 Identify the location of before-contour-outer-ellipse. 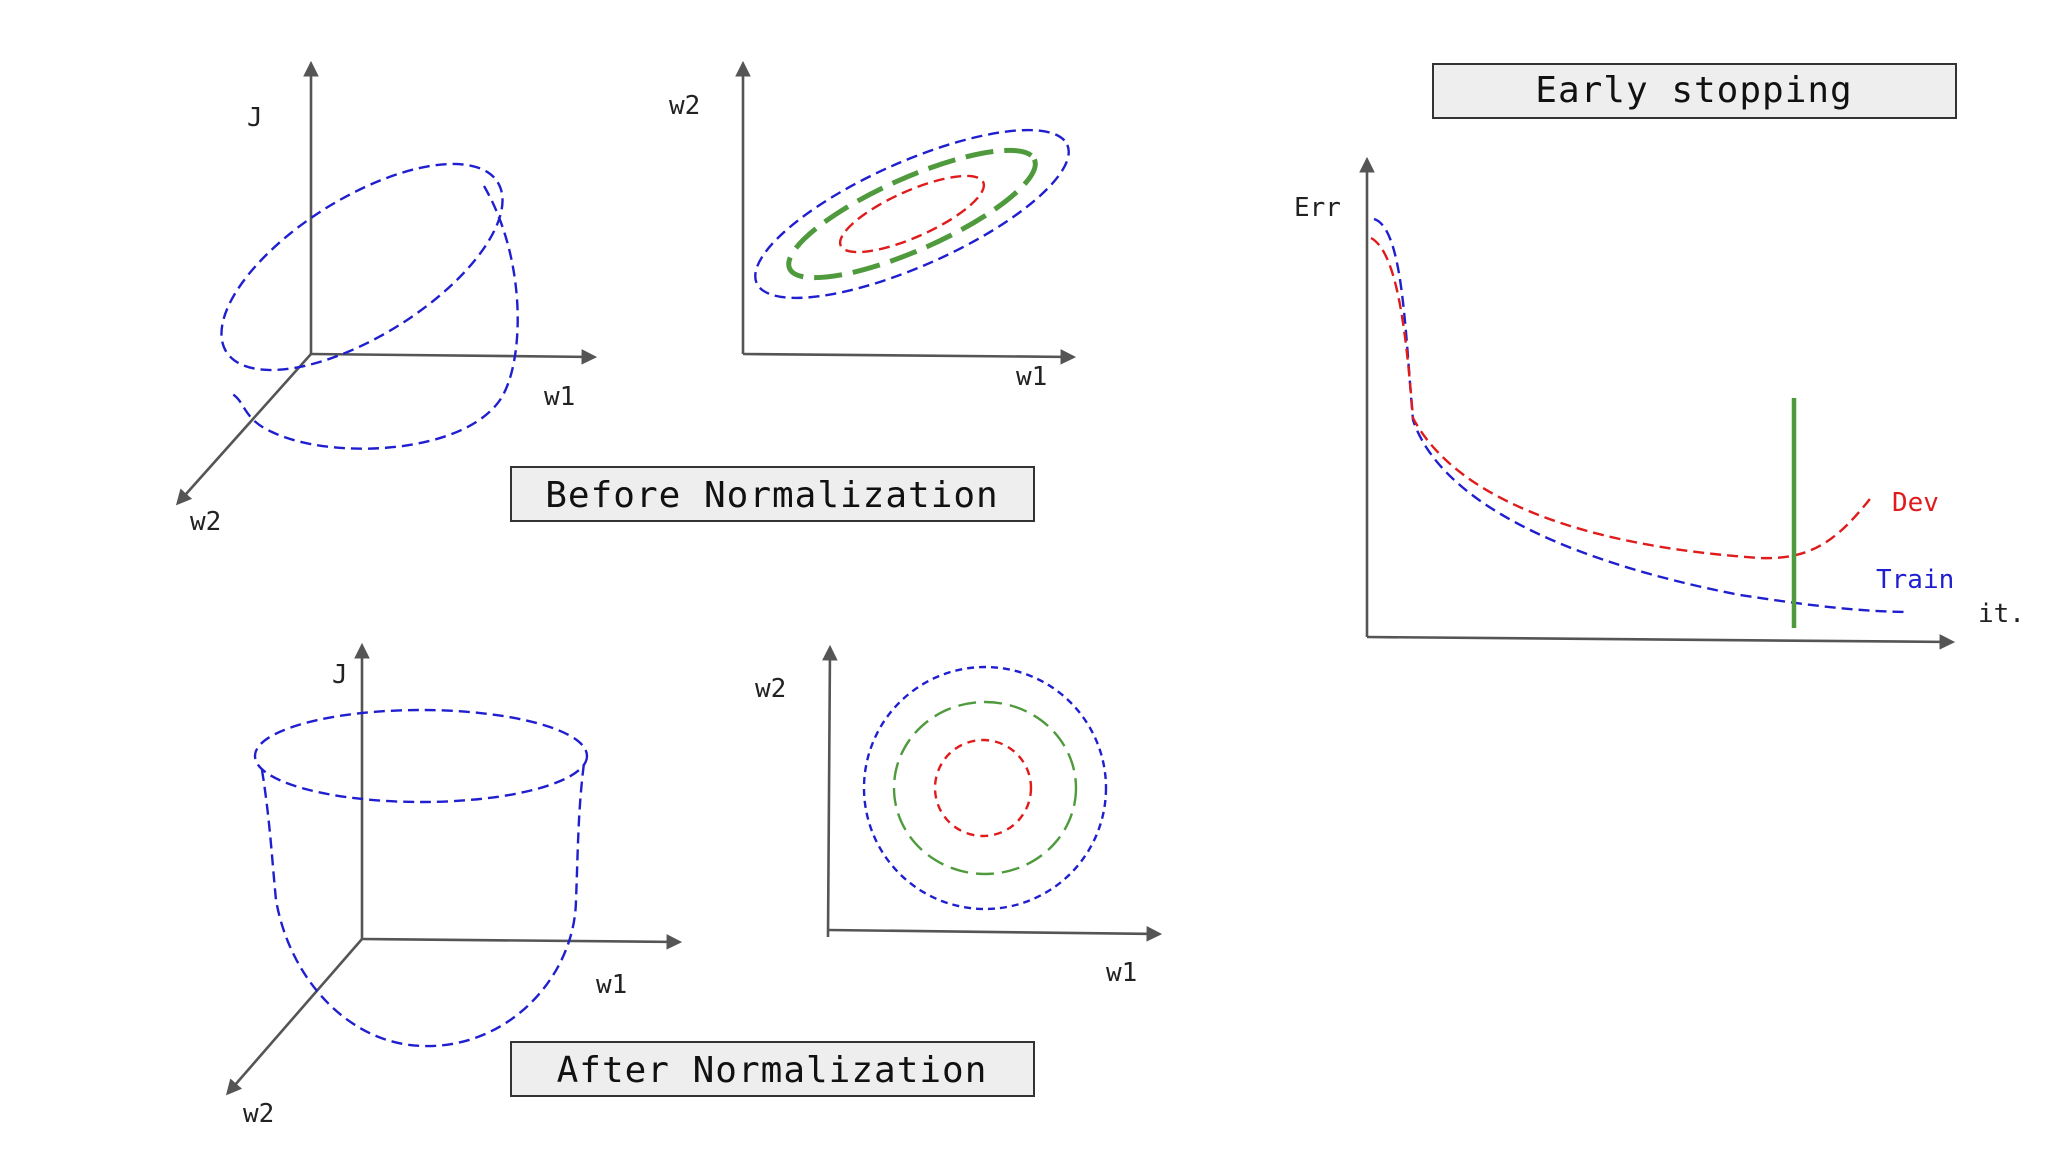
(912, 214).